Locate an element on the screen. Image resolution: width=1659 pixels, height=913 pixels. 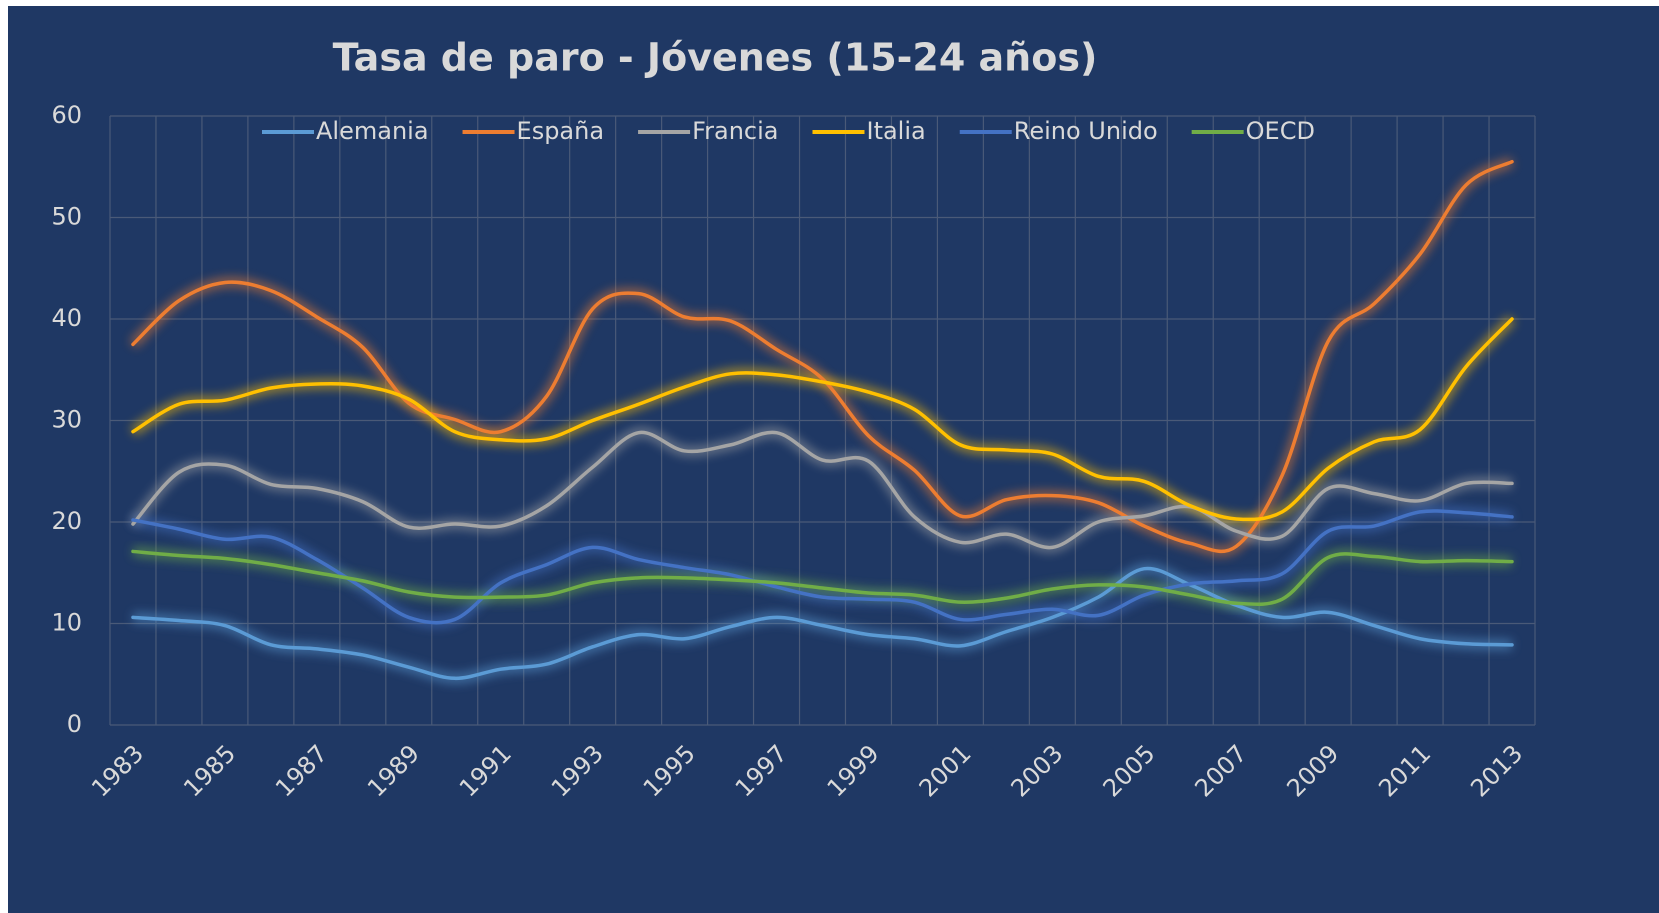
y-tick-label: 20 is located at coordinates (66, 521).